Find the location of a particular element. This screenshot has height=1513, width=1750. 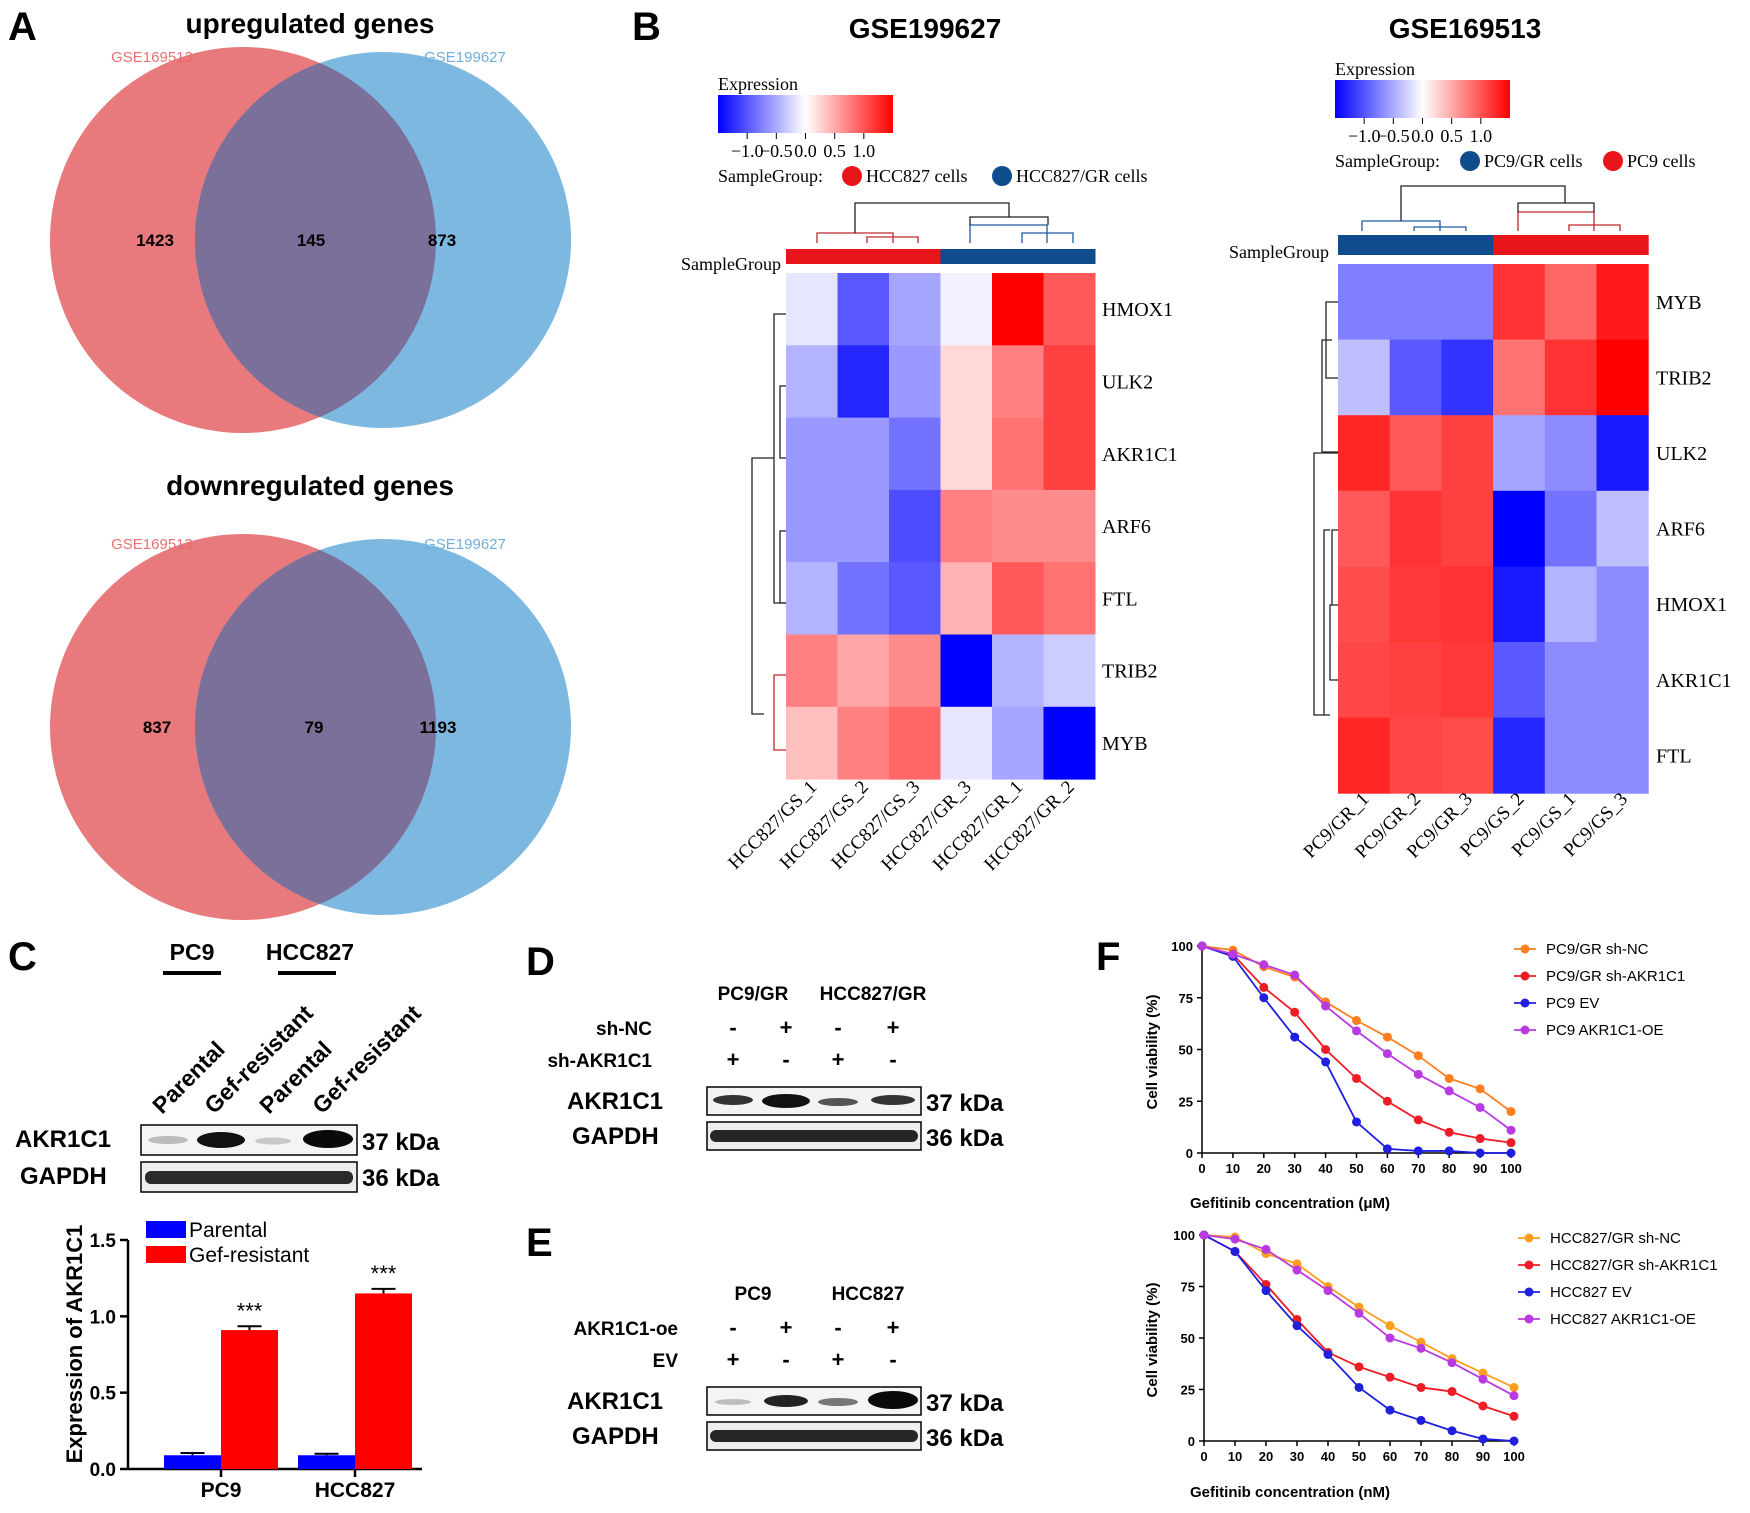

f-top-x-tick-label: 90 is located at coordinates (1480, 1168).